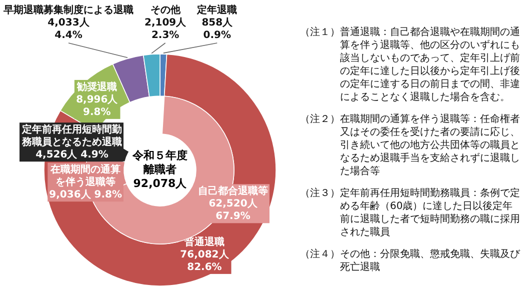 Image resolution: width=525 pixels, height=288 pixels. I want to click on slice-label: 勧奨退職, so click(96, 86).